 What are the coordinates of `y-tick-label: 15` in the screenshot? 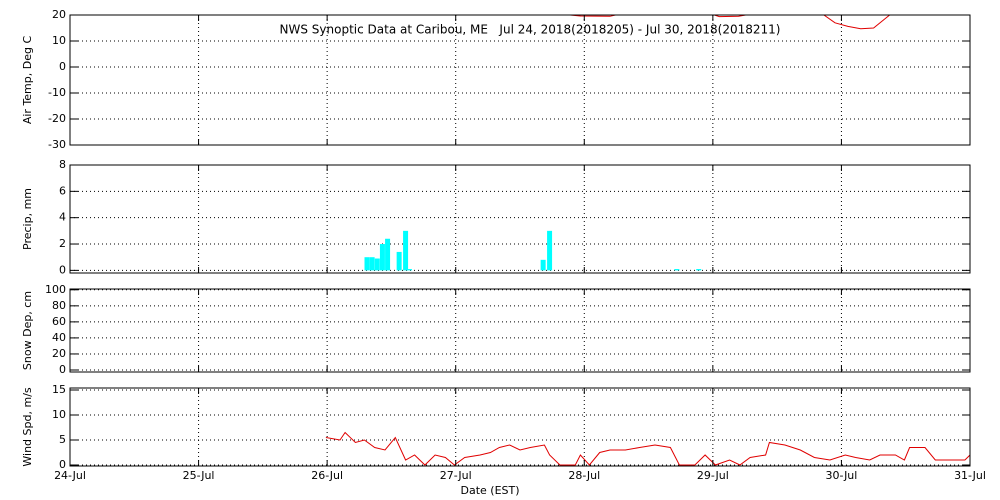 It's located at (59, 389).